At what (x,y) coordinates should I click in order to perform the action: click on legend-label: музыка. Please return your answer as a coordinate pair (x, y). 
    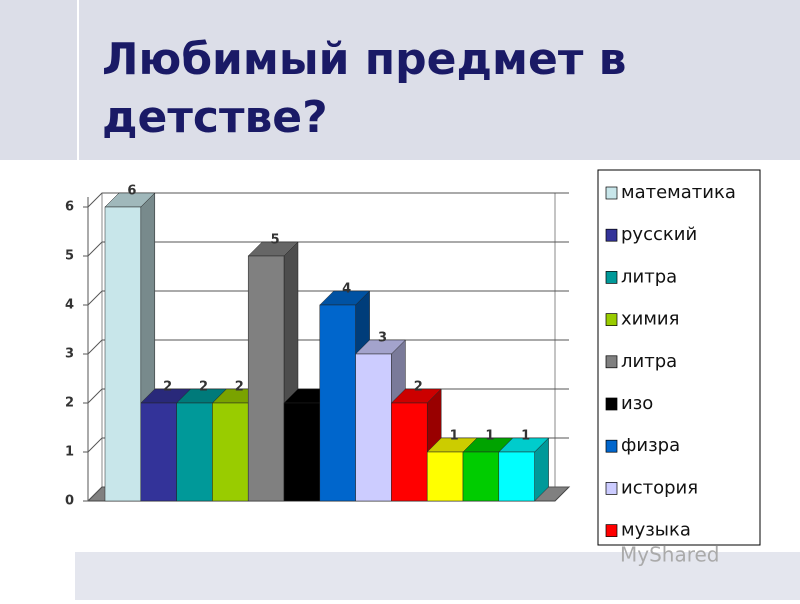
    Looking at the image, I should click on (656, 530).